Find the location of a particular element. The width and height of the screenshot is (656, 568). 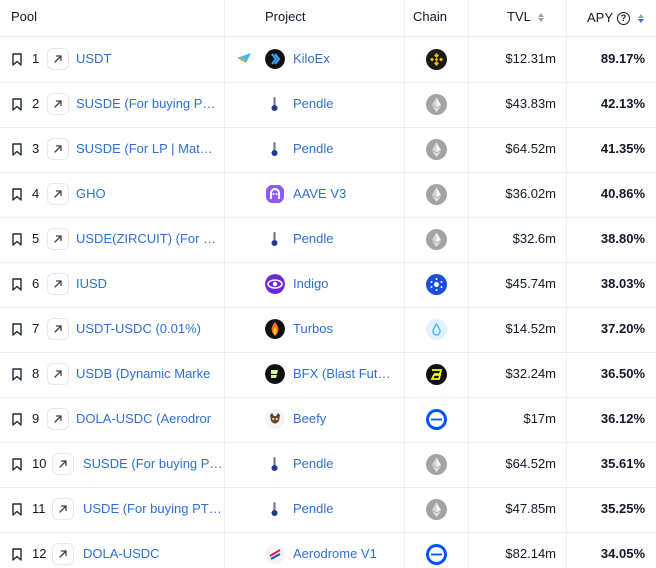

apy-value: 40.86% is located at coordinates (622, 193).